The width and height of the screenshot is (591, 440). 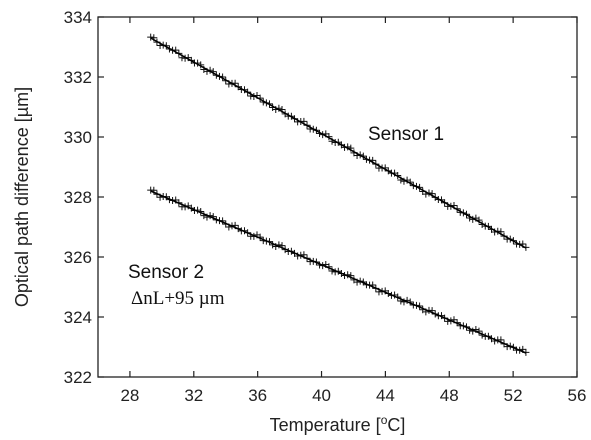 I want to click on y-tick-label: 332, so click(x=78, y=77).